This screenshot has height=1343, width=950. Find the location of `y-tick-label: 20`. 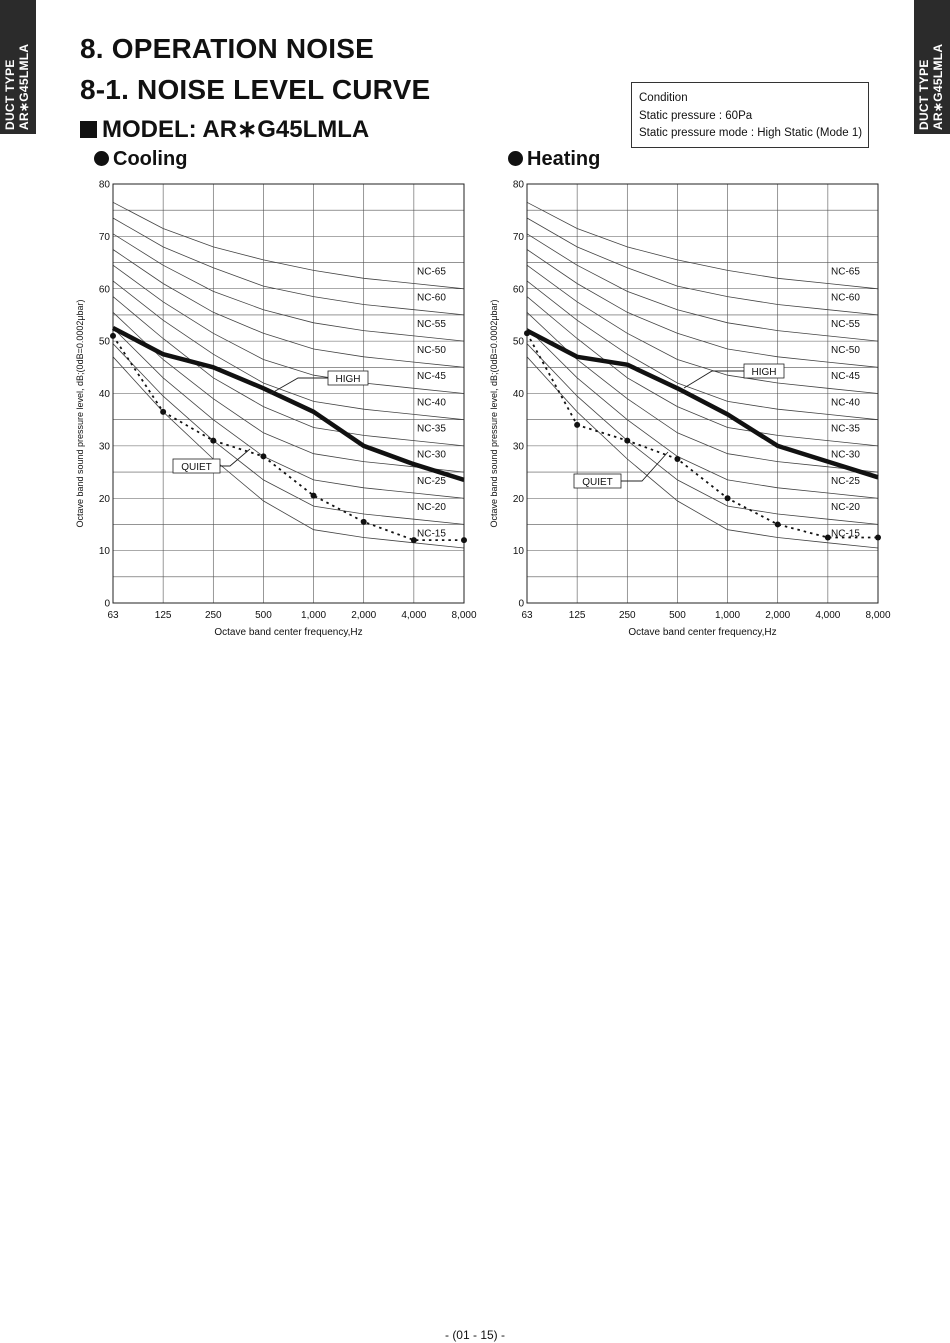

y-tick-label: 20 is located at coordinates (105, 499).